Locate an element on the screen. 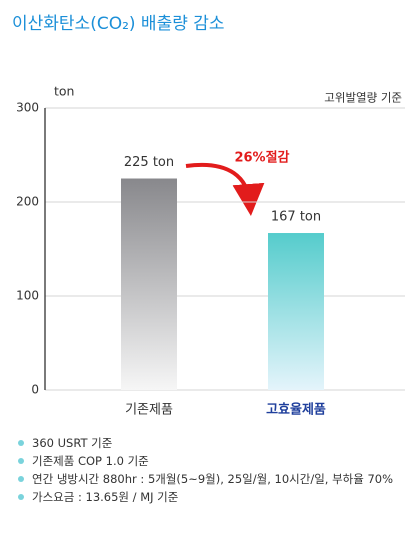 This screenshot has height=560, width=418. y-tick-label: 0 is located at coordinates (35, 390).